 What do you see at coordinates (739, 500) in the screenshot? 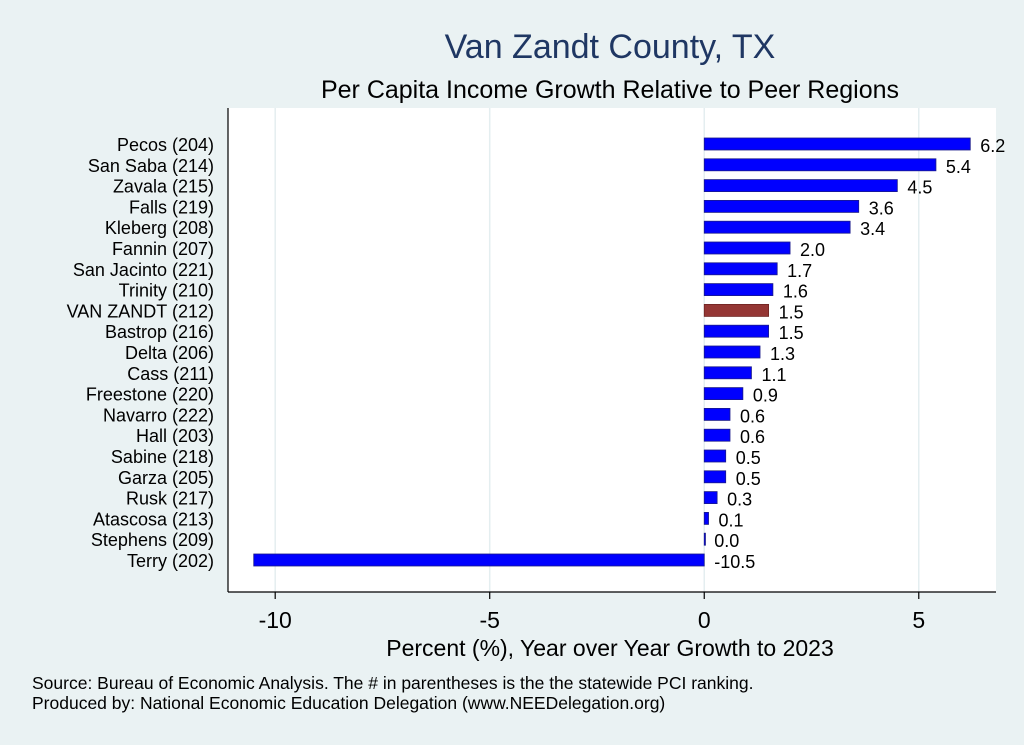
I see `bar-value-label: 0.3` at bounding box center [739, 500].